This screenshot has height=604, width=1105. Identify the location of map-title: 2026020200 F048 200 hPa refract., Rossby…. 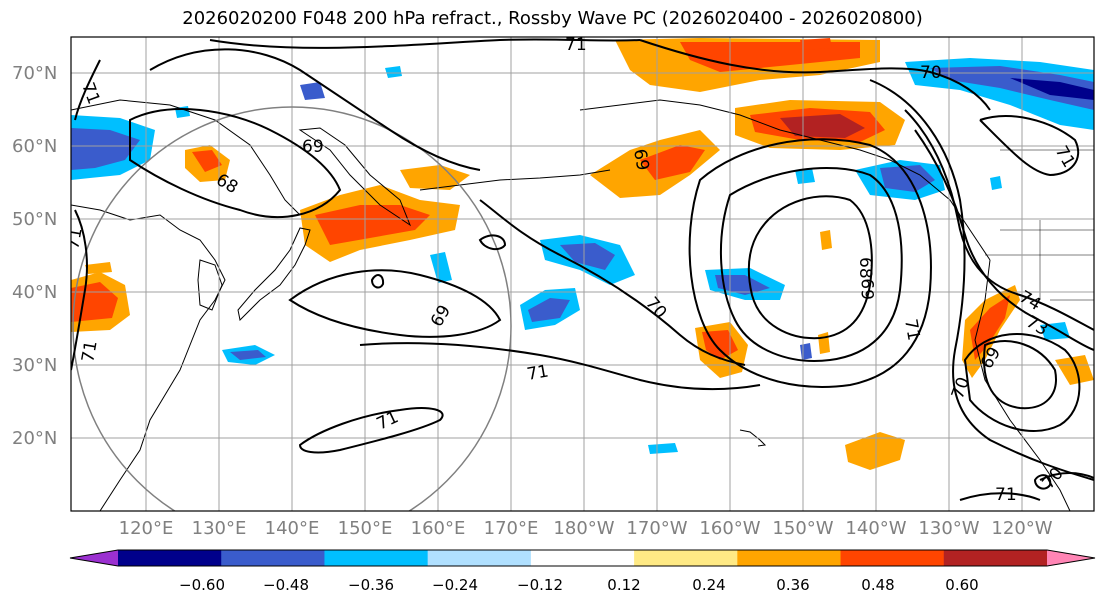
(552, 18).